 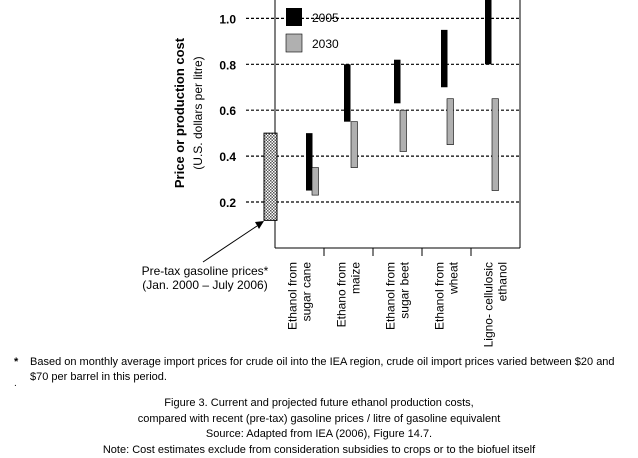 I want to click on gasoline-arrow-line, so click(x=230, y=244).